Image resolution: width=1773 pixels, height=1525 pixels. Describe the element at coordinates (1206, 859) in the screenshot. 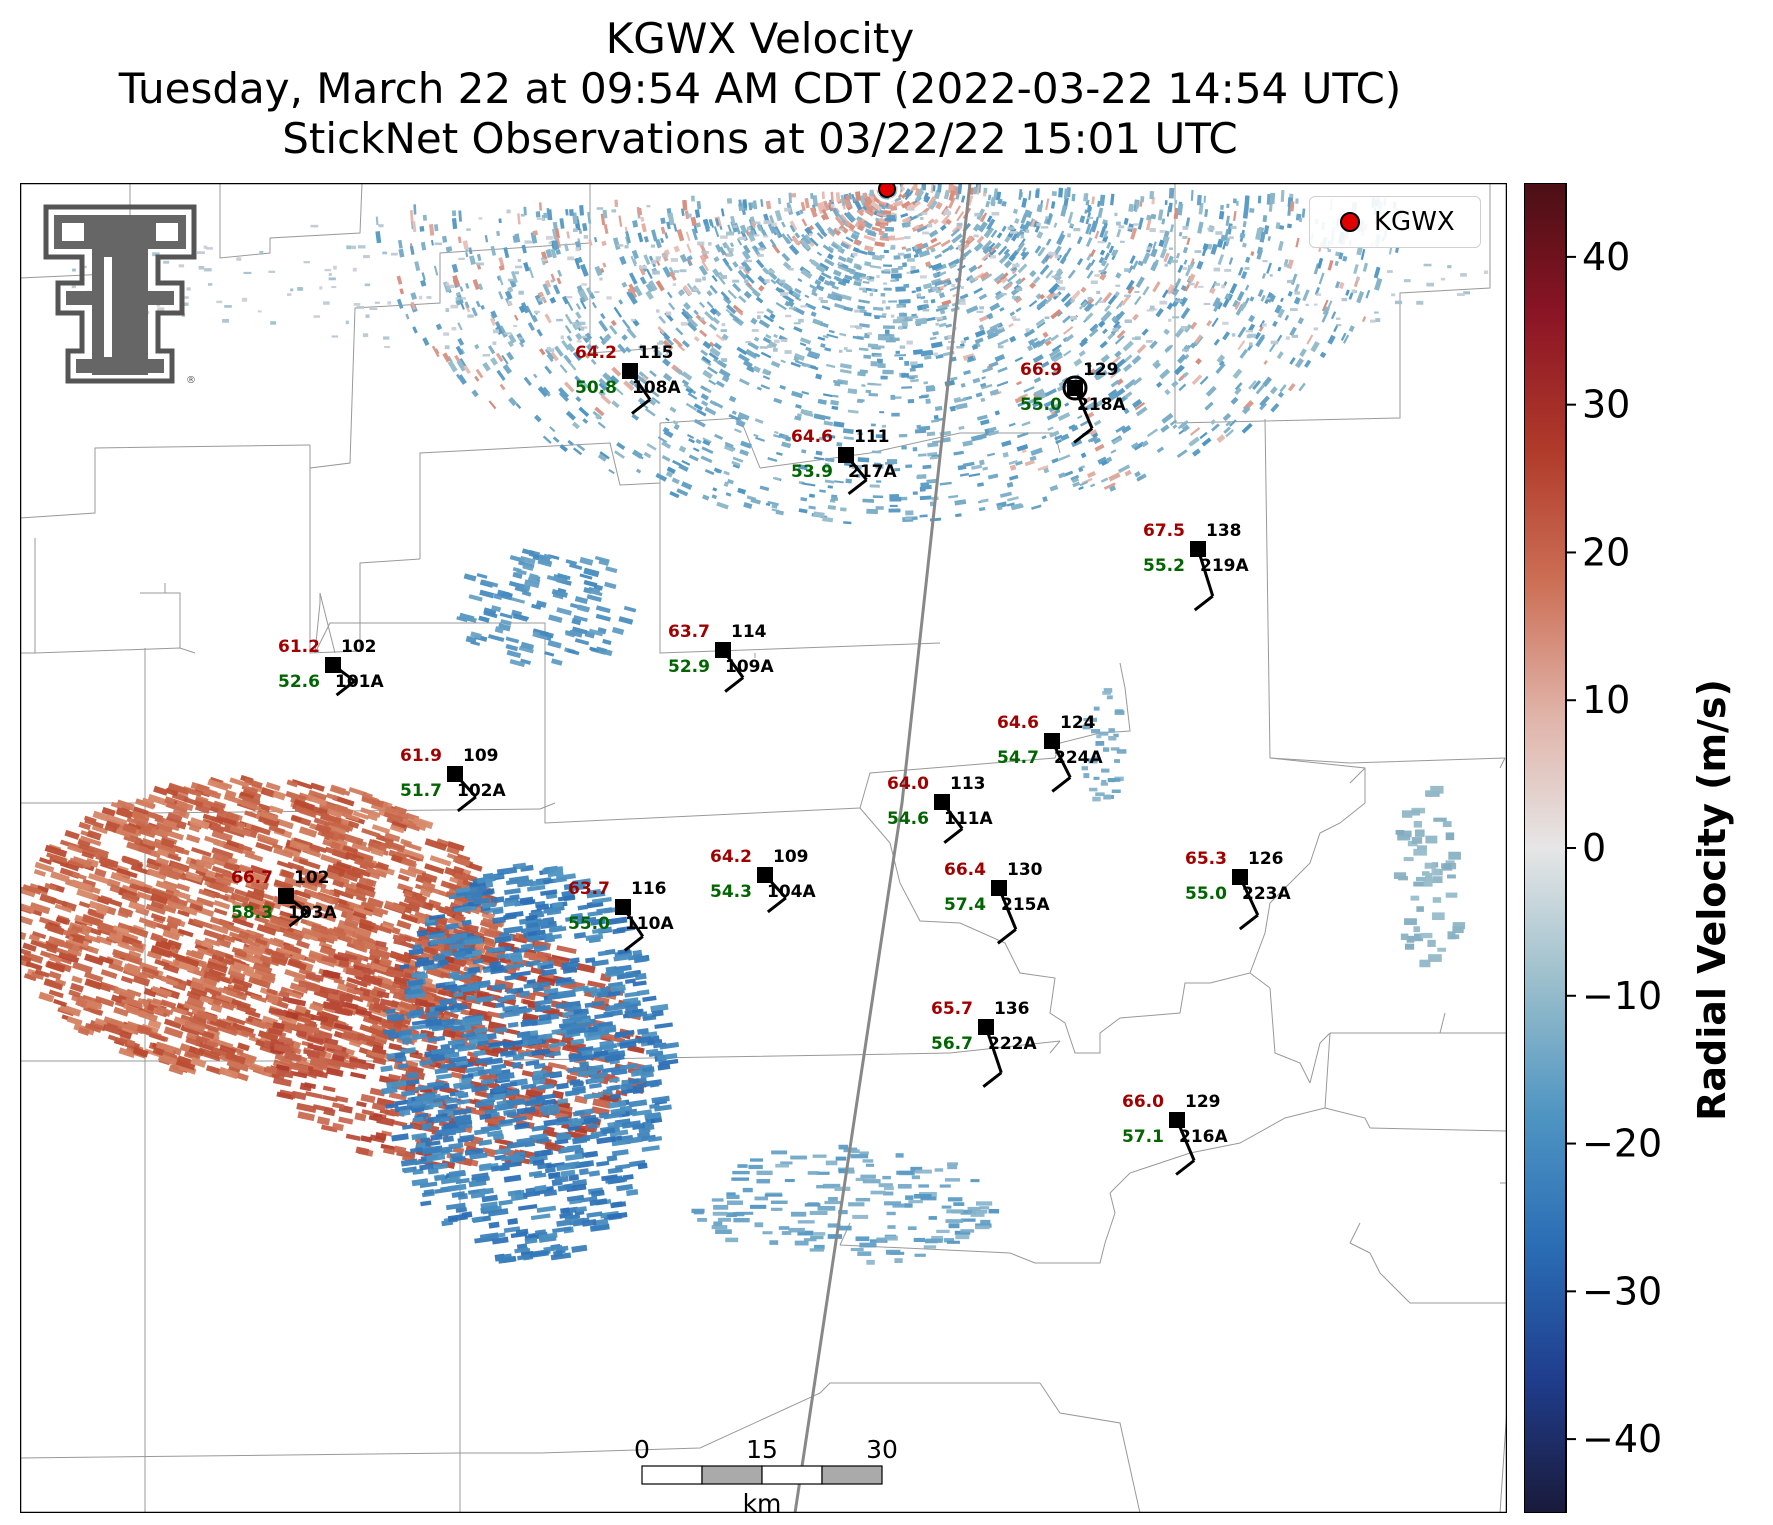

I see `station-temp: 65.3` at that location.